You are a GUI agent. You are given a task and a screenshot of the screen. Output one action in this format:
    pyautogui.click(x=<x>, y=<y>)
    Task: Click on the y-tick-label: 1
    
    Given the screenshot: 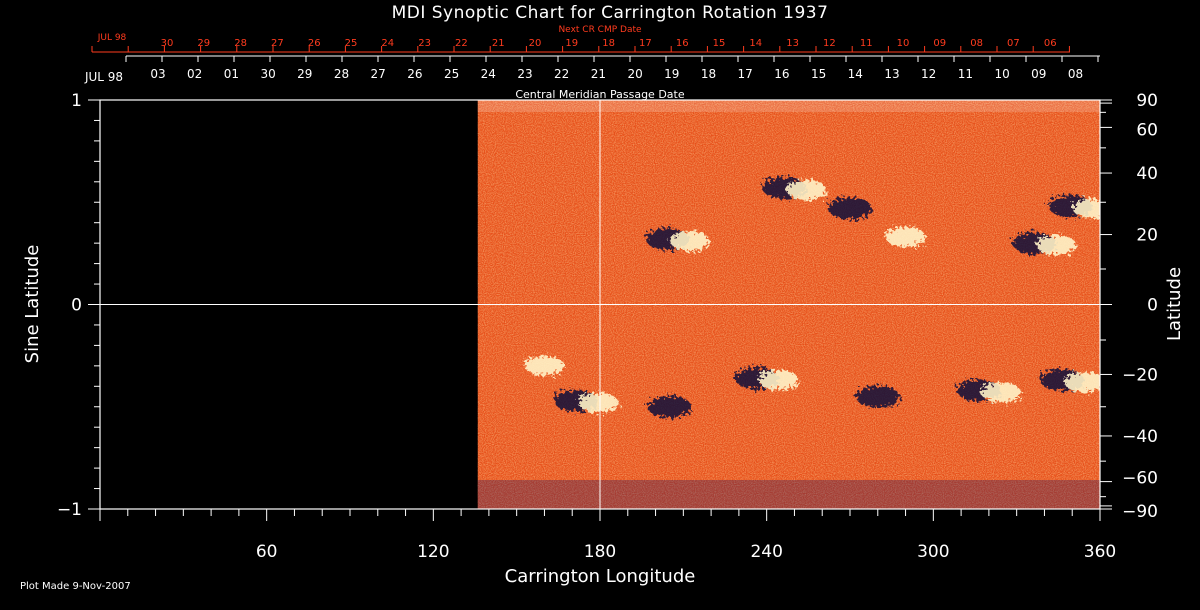 What is the action you would take?
    pyautogui.click(x=76, y=101)
    